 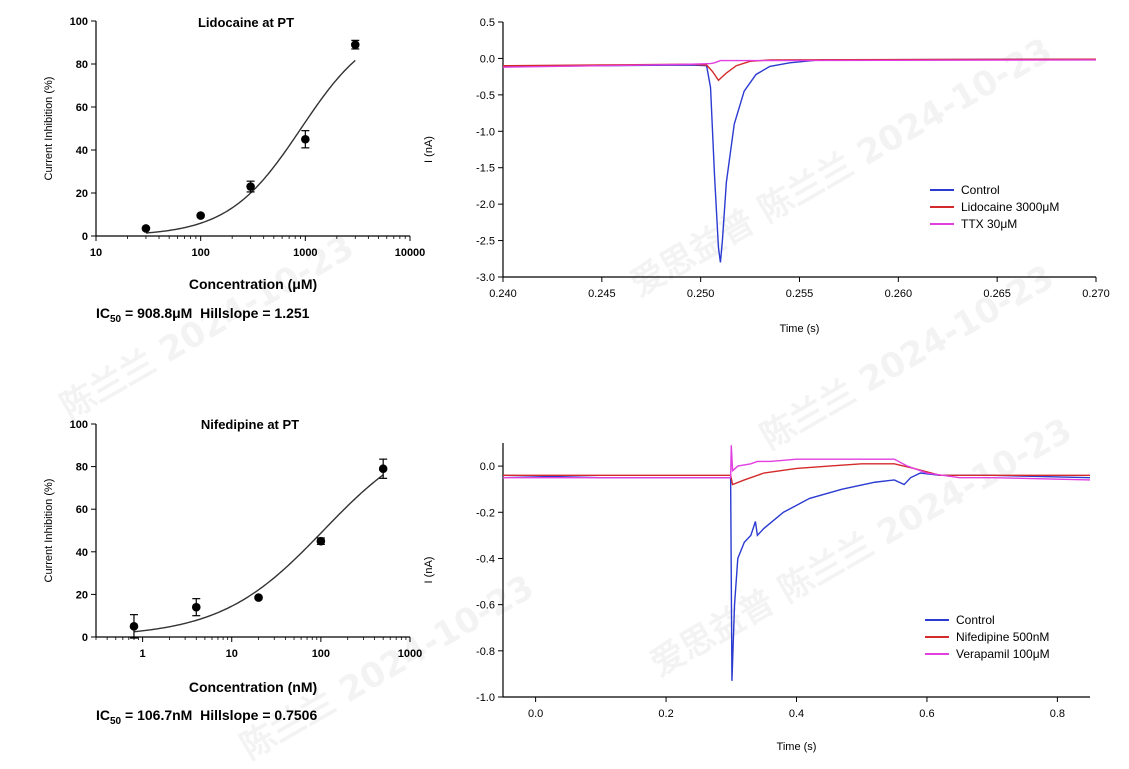 What do you see at coordinates (157, 313) in the screenshot?
I see `ic50-value: = 908.8μM` at bounding box center [157, 313].